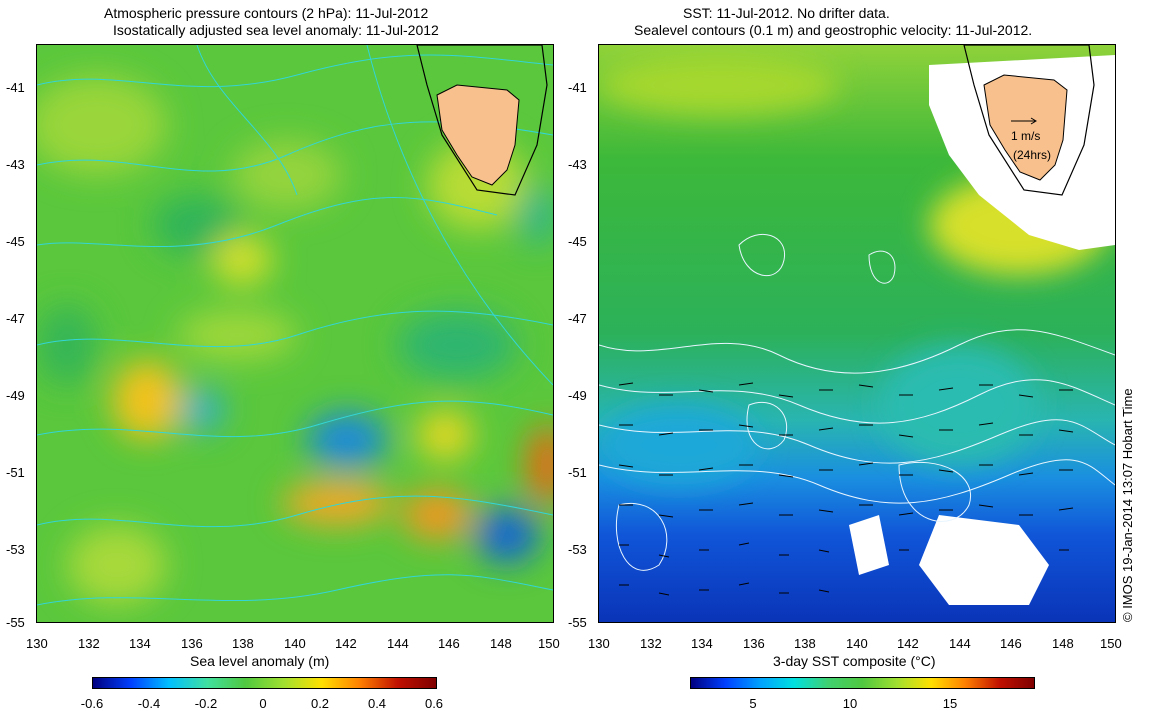 This screenshot has width=1150, height=711. I want to click on left-y-tick: -51, so click(15, 472).